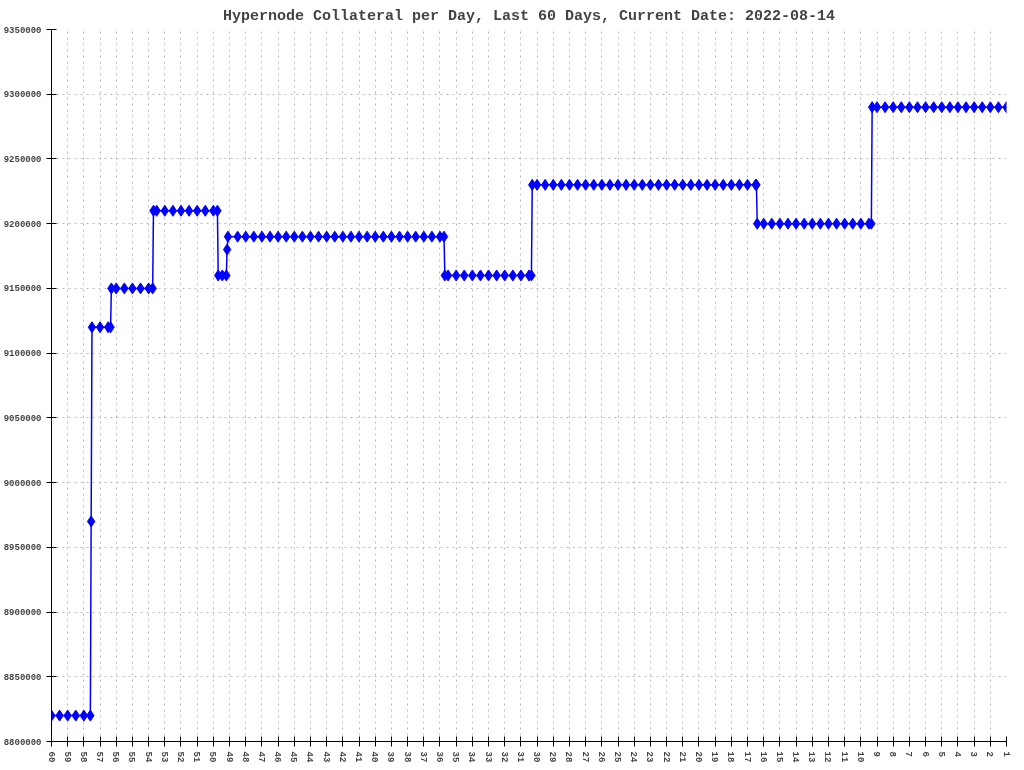 This screenshot has width=1024, height=770. What do you see at coordinates (99, 757) in the screenshot?
I see `x-tick-label: 57` at bounding box center [99, 757].